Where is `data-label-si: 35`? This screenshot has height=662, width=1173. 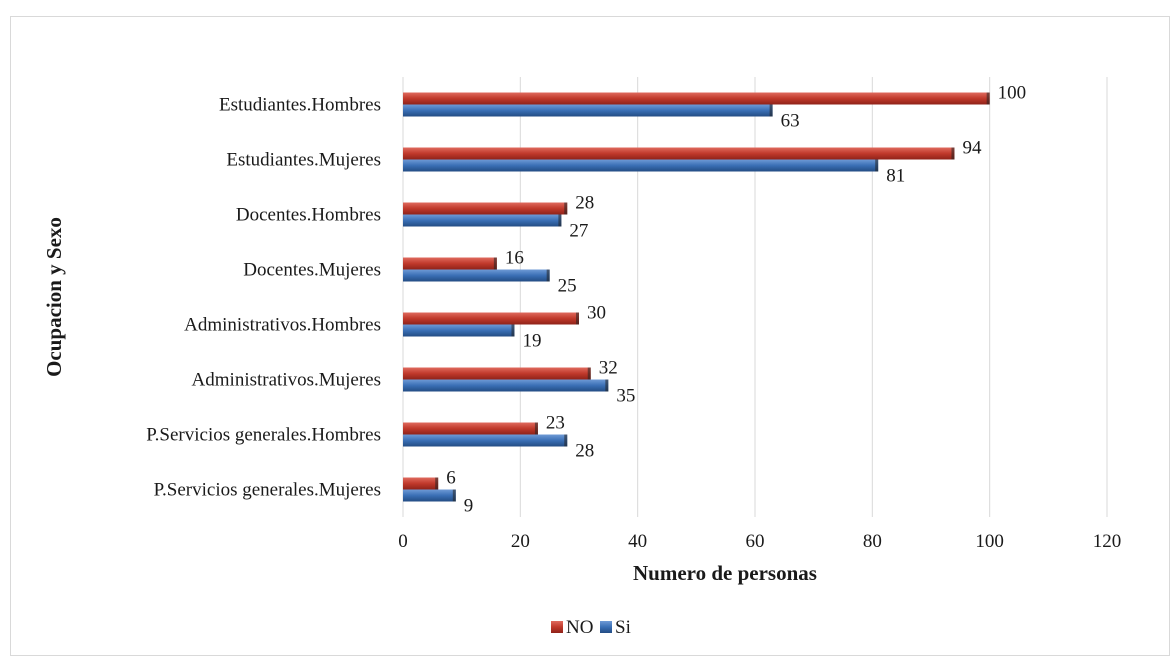 data-label-si: 35 is located at coordinates (625, 396).